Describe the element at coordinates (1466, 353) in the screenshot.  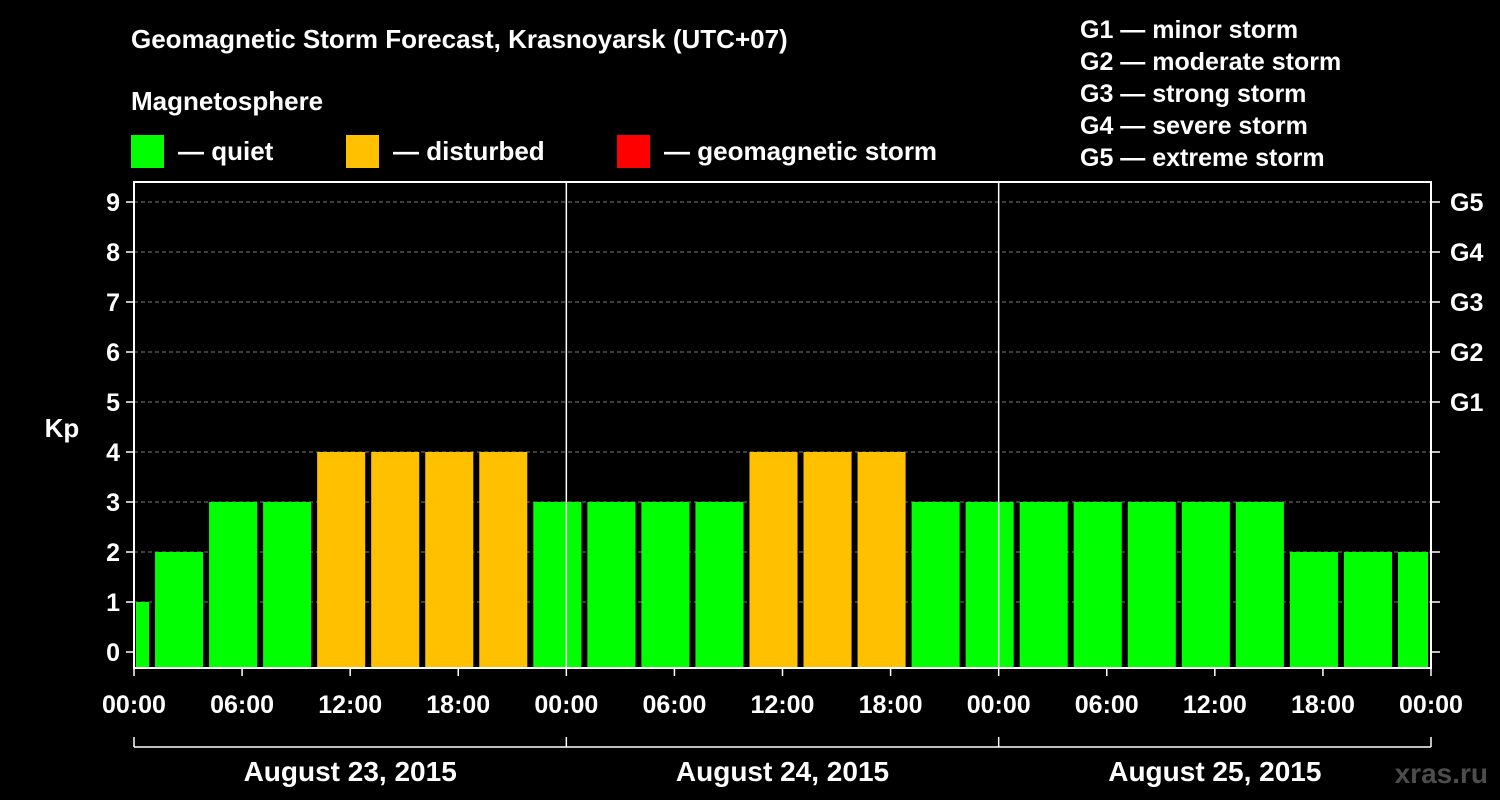
I see `storm-level-label: G2` at that location.